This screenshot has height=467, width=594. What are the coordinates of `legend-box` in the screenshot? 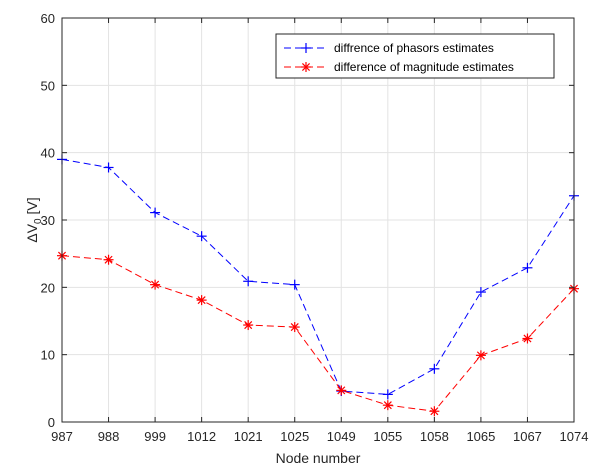 It's located at (415, 56).